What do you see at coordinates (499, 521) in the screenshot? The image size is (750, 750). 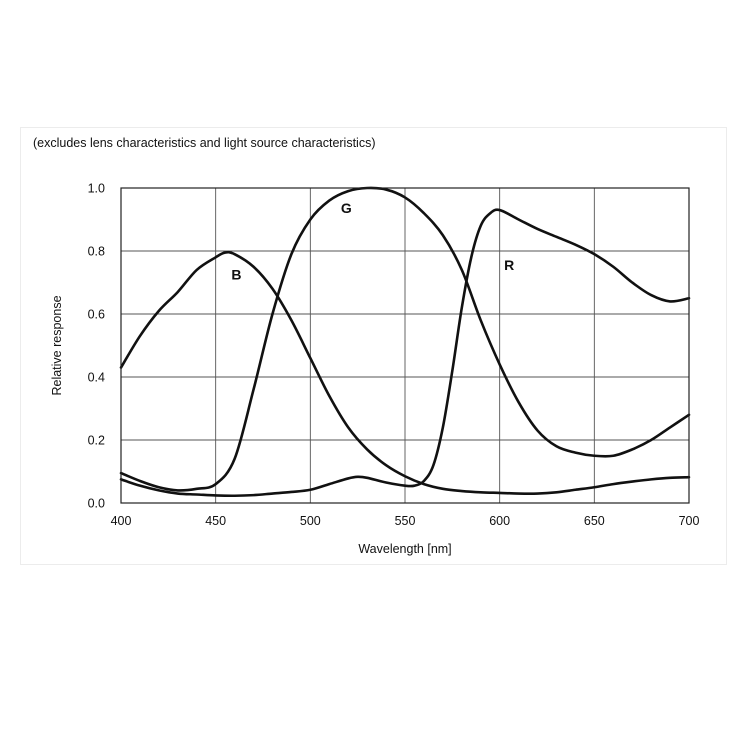 I see `x-tick-label: 600` at bounding box center [499, 521].